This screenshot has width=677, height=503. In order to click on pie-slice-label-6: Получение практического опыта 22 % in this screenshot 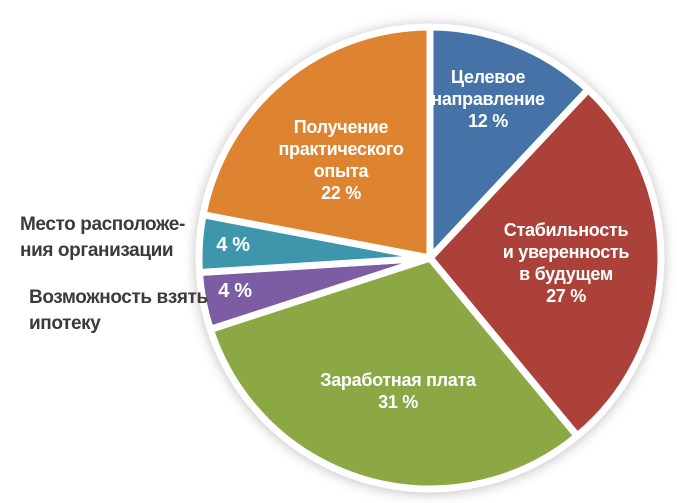, I will do `click(340, 160)`.